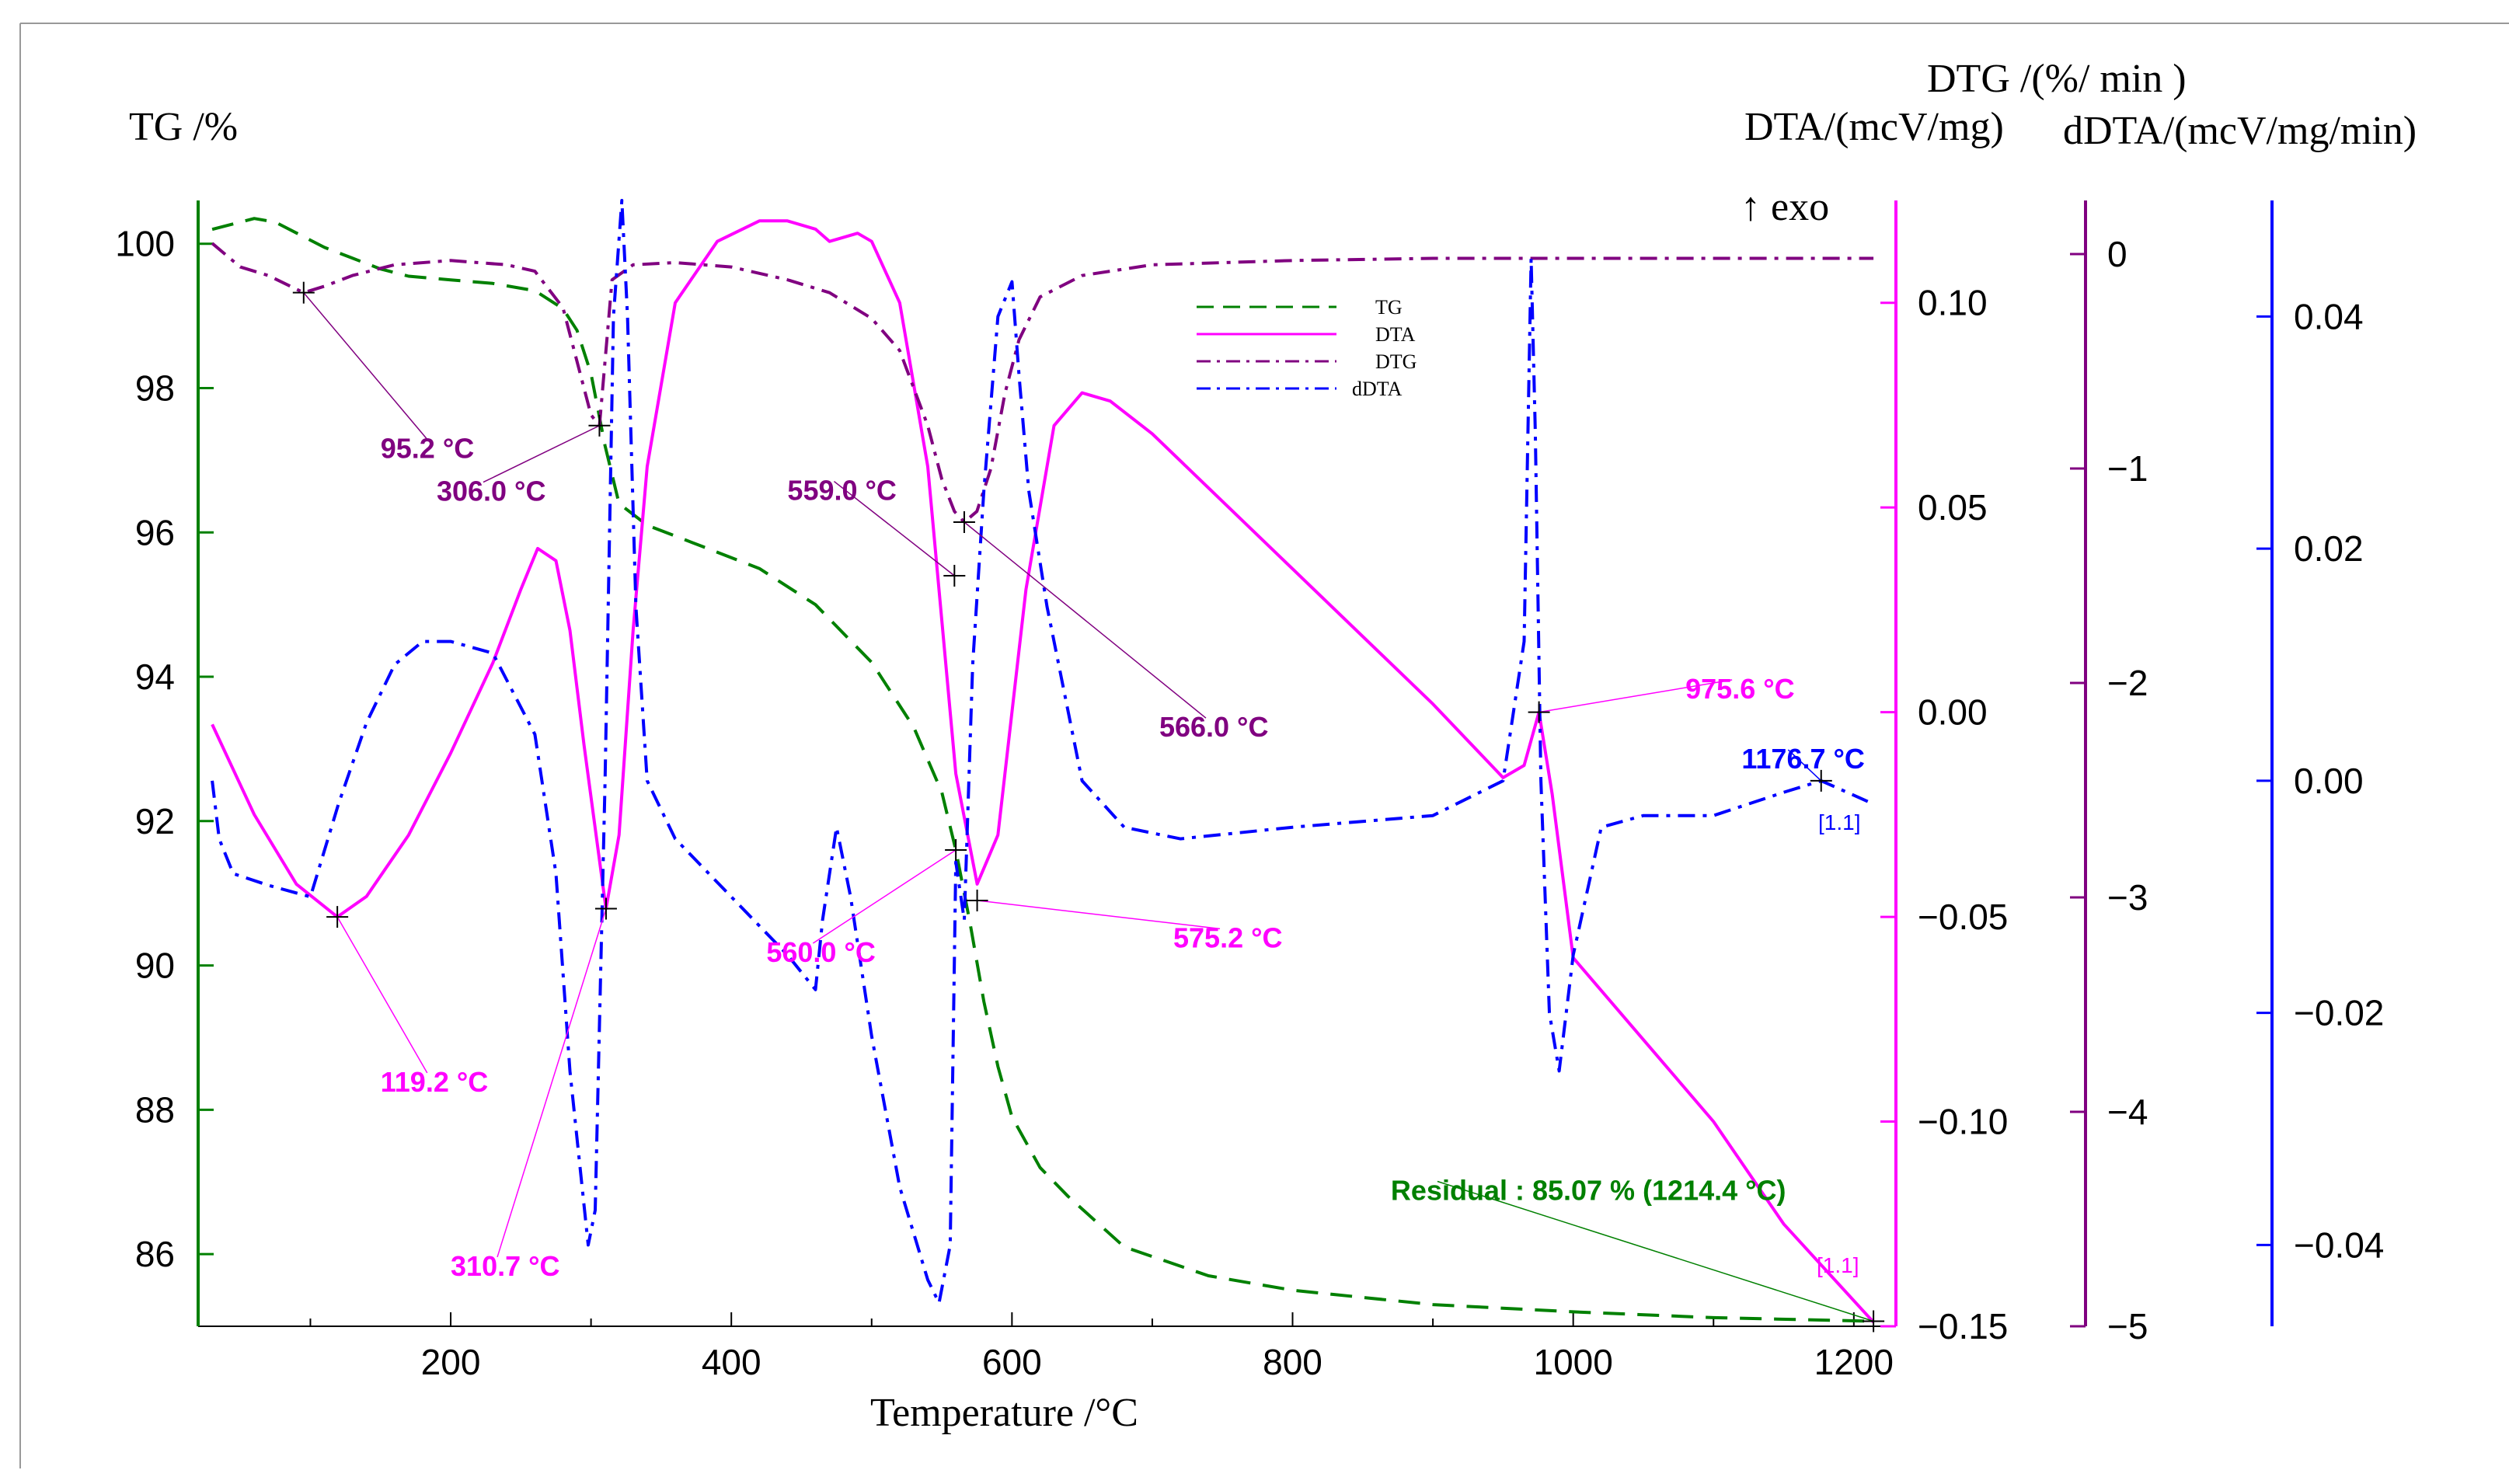  Describe the element at coordinates (428, 448) in the screenshot. I see `annotation-label: 95.2 °C` at that location.